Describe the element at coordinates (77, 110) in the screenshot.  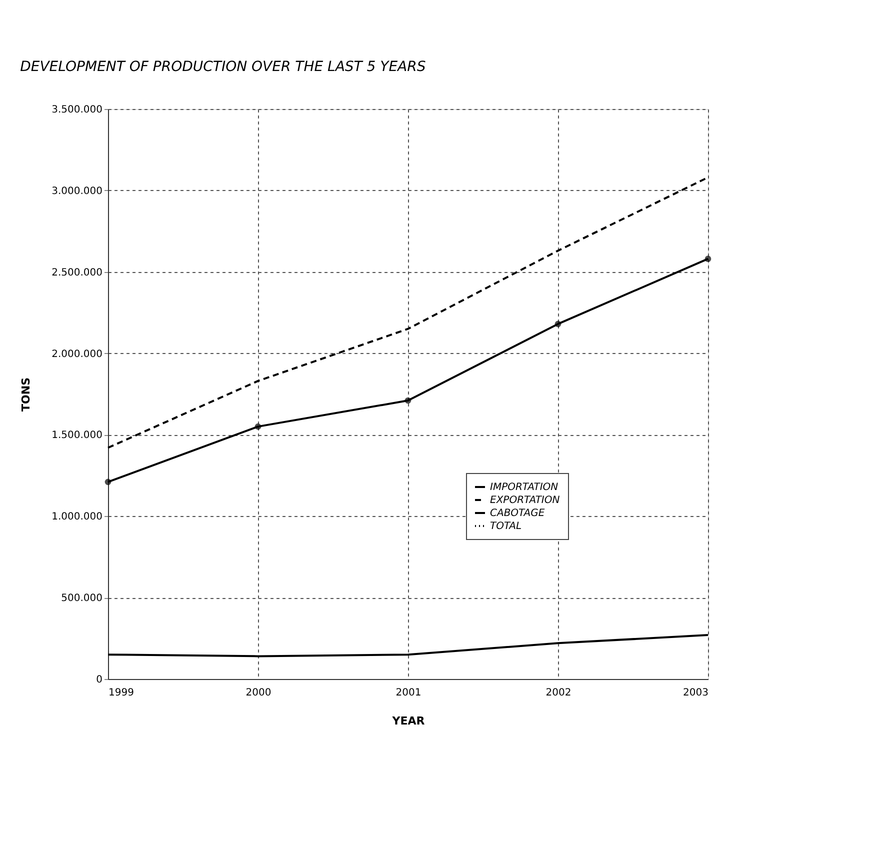
I see `y-tick-label: 3.500.000` at that location.